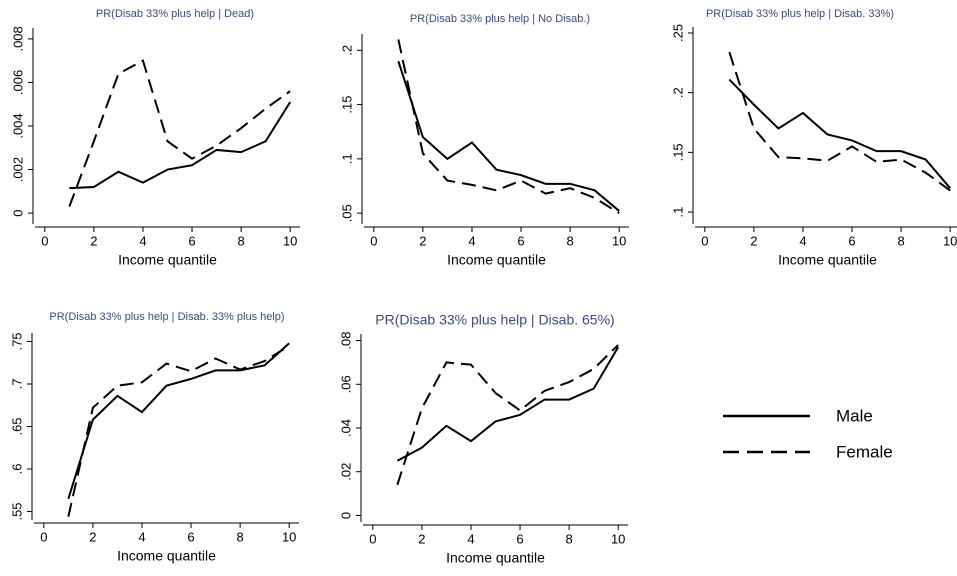 This screenshot has width=957, height=576. I want to click on y-tick-label: .7, so click(16, 384).